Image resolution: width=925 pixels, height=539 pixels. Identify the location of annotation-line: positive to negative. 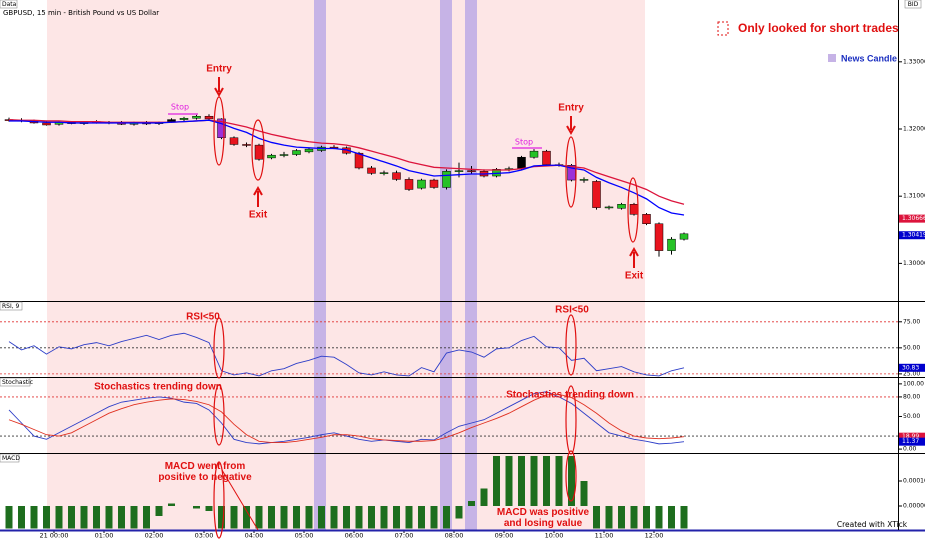
(205, 477).